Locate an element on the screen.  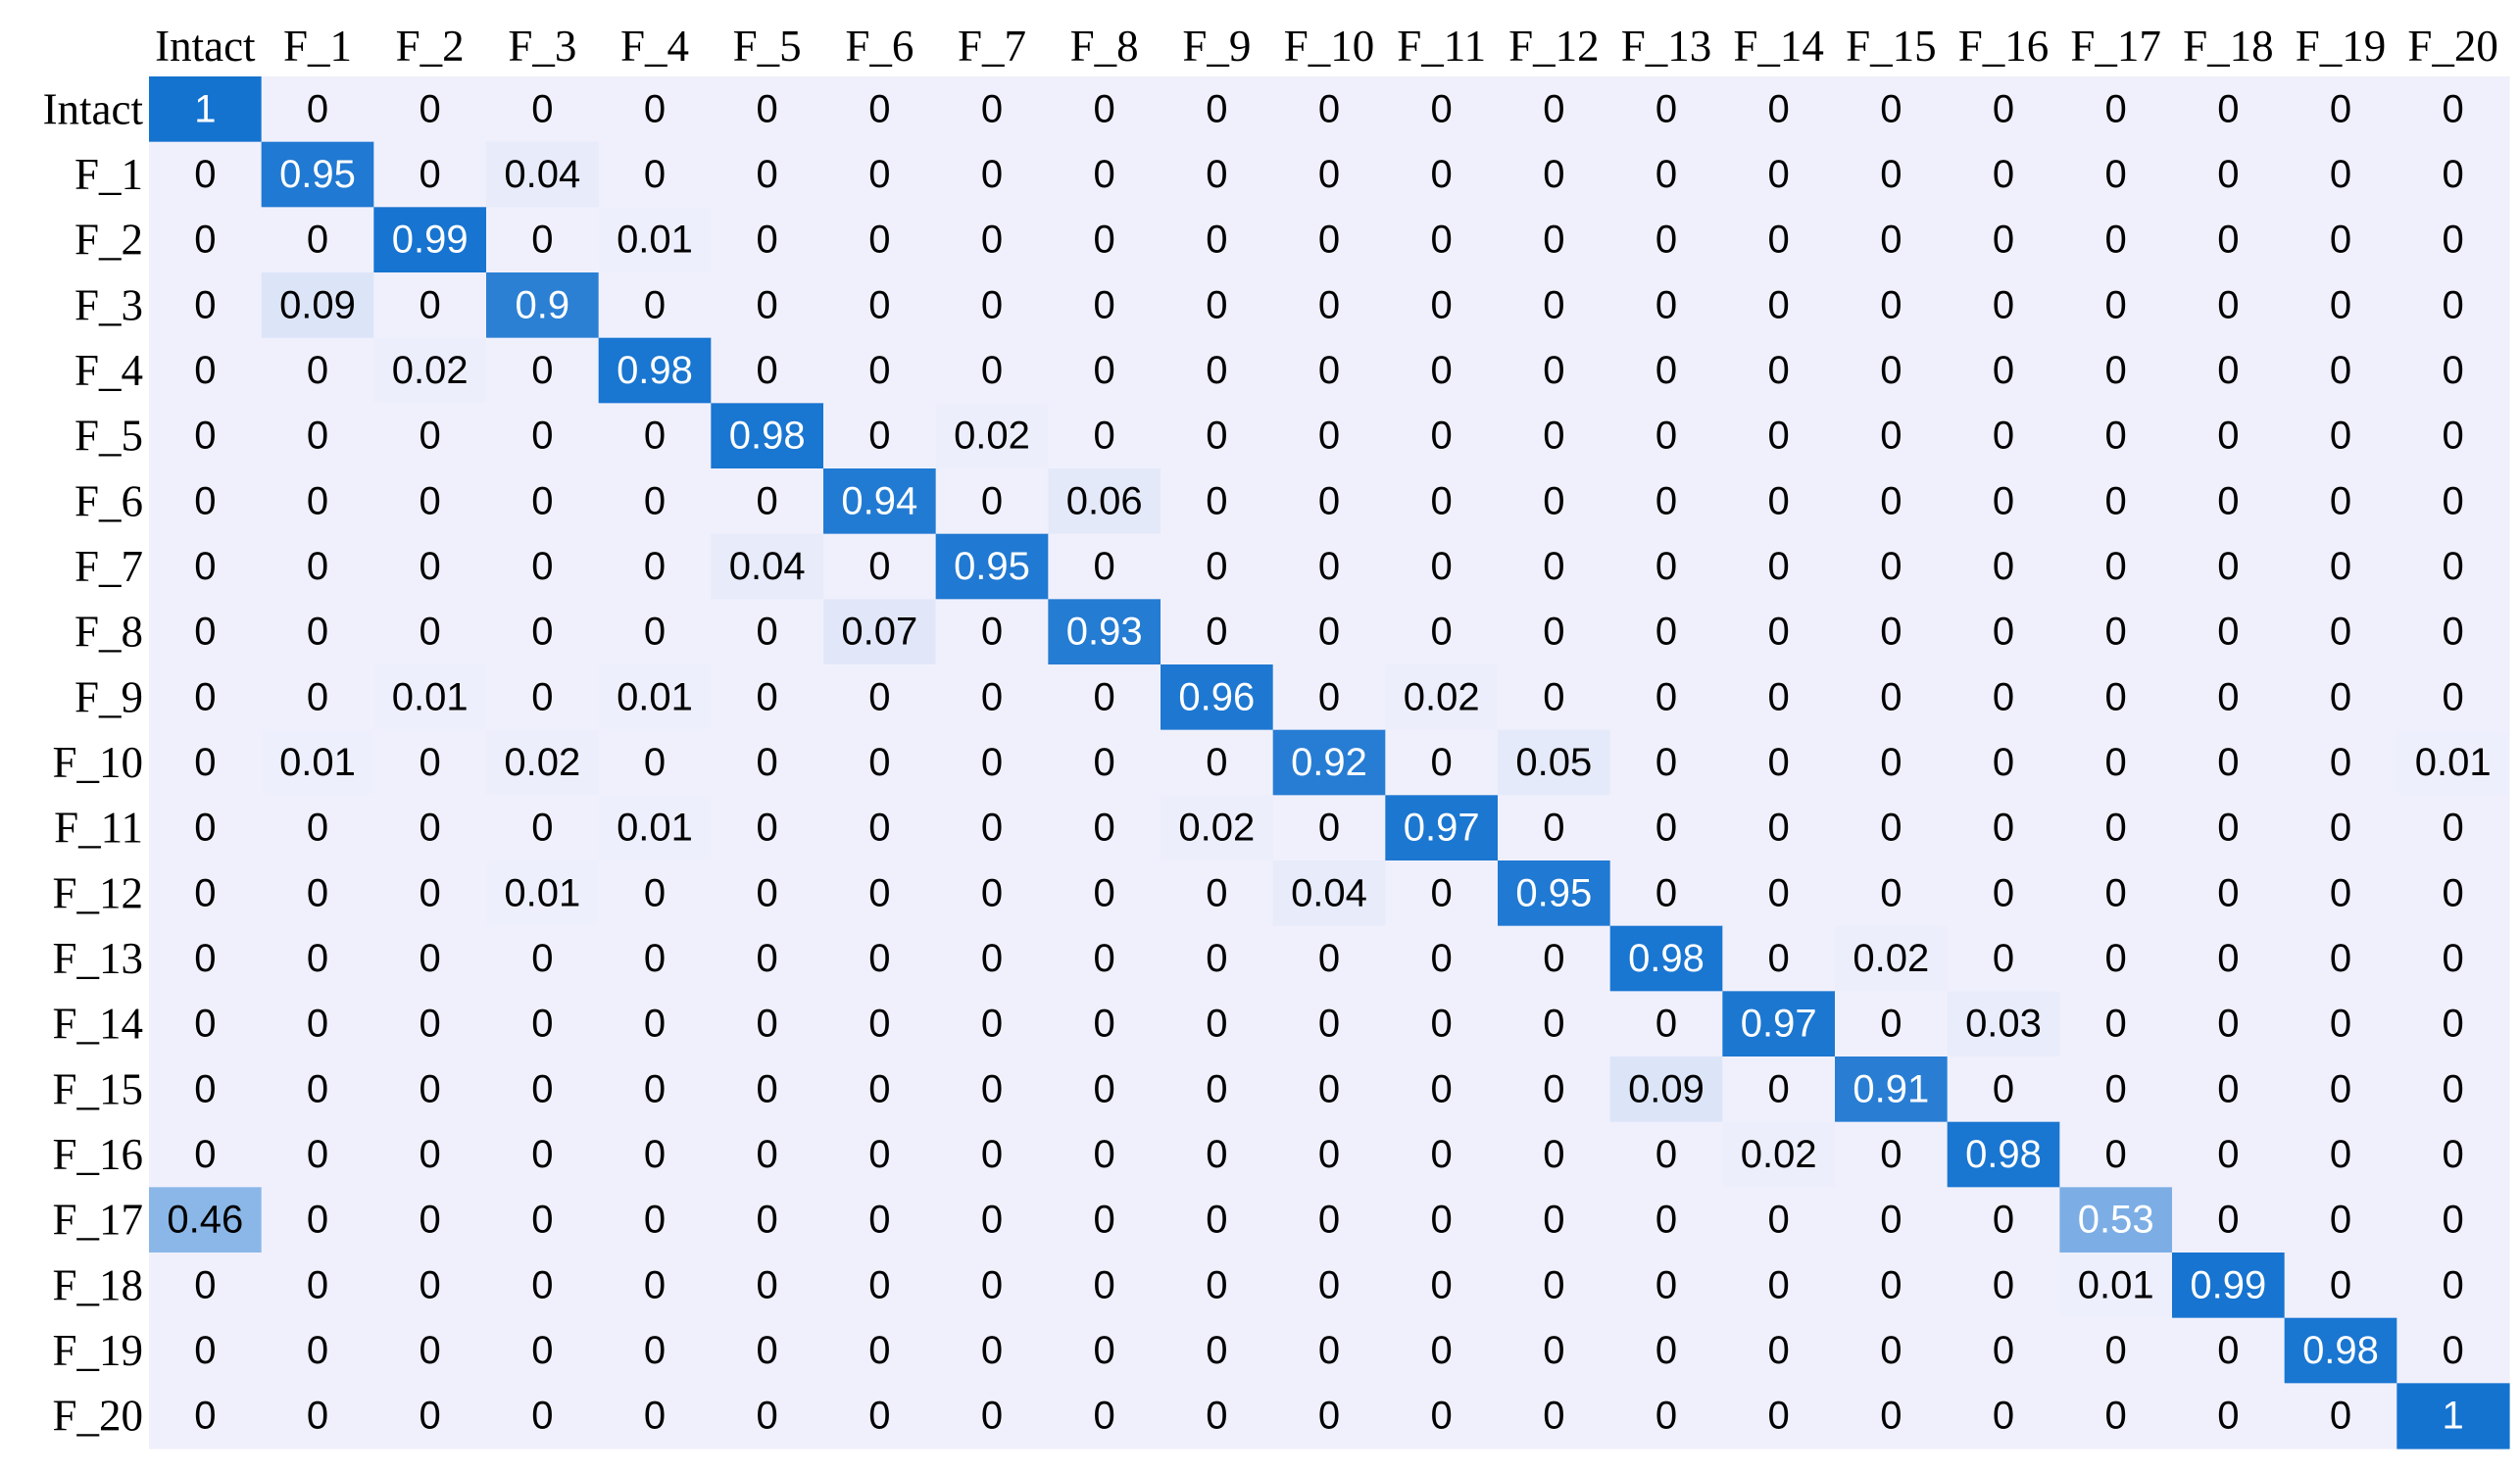
x-tick-label-f-20: F_20 is located at coordinates (2452, 46).